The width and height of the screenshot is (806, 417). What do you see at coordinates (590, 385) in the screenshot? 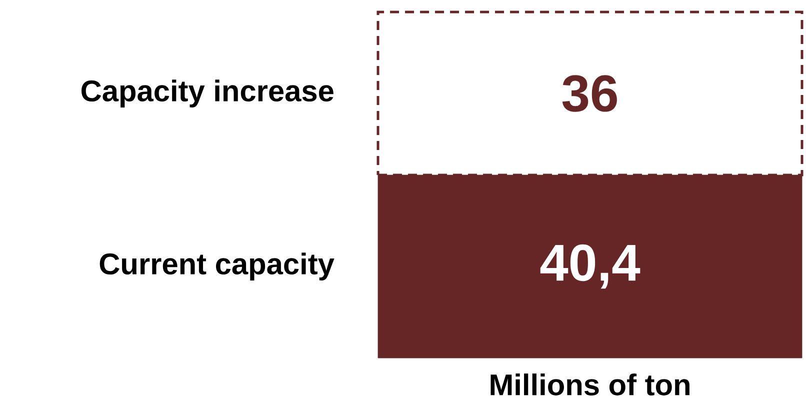
I see `x-axis-title: Millions of ton` at bounding box center [590, 385].